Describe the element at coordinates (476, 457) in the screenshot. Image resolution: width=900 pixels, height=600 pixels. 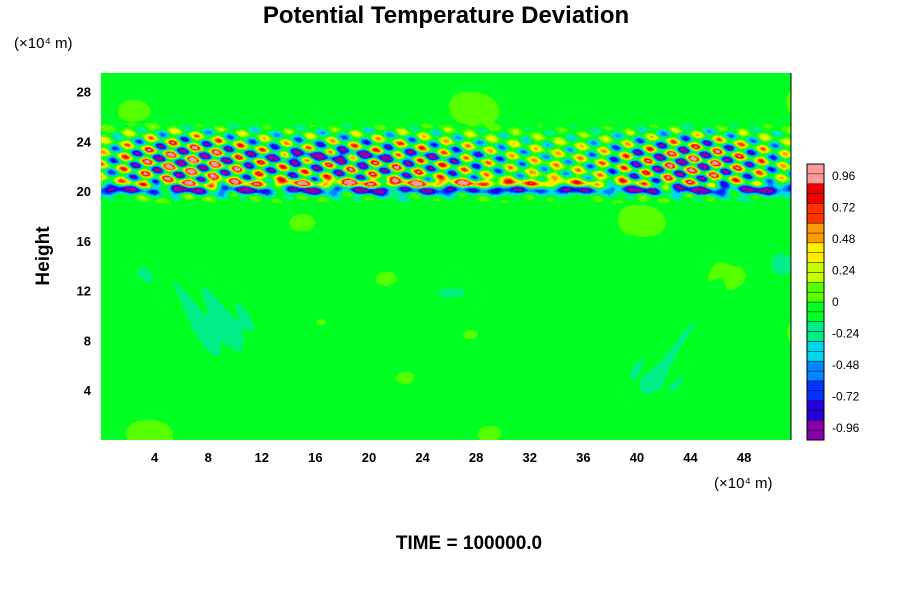
I see `x-tick-label: 28` at that location.